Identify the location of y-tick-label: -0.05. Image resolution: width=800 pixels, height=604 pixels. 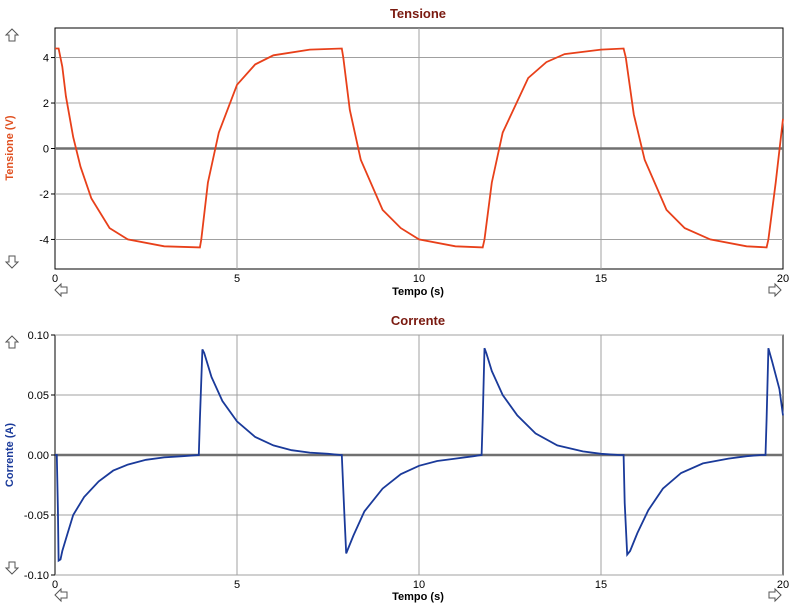
(36, 516).